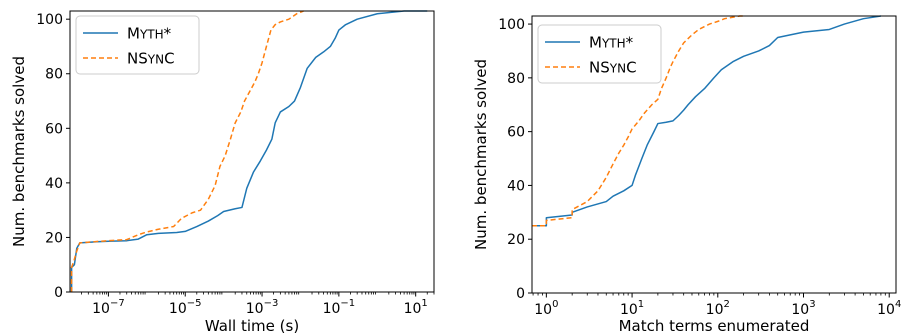 This screenshot has height=335, width=906. I want to click on right-x-axis-label: Match terms enumerated, so click(714, 326).